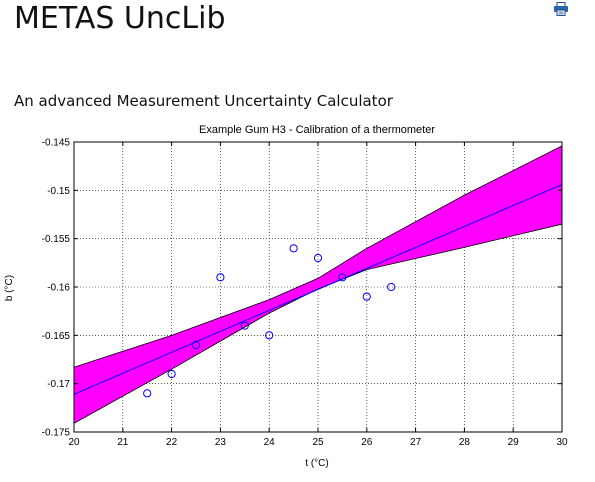 The width and height of the screenshot is (595, 482). I want to click on y-tick-label: -0.175, so click(56, 433).